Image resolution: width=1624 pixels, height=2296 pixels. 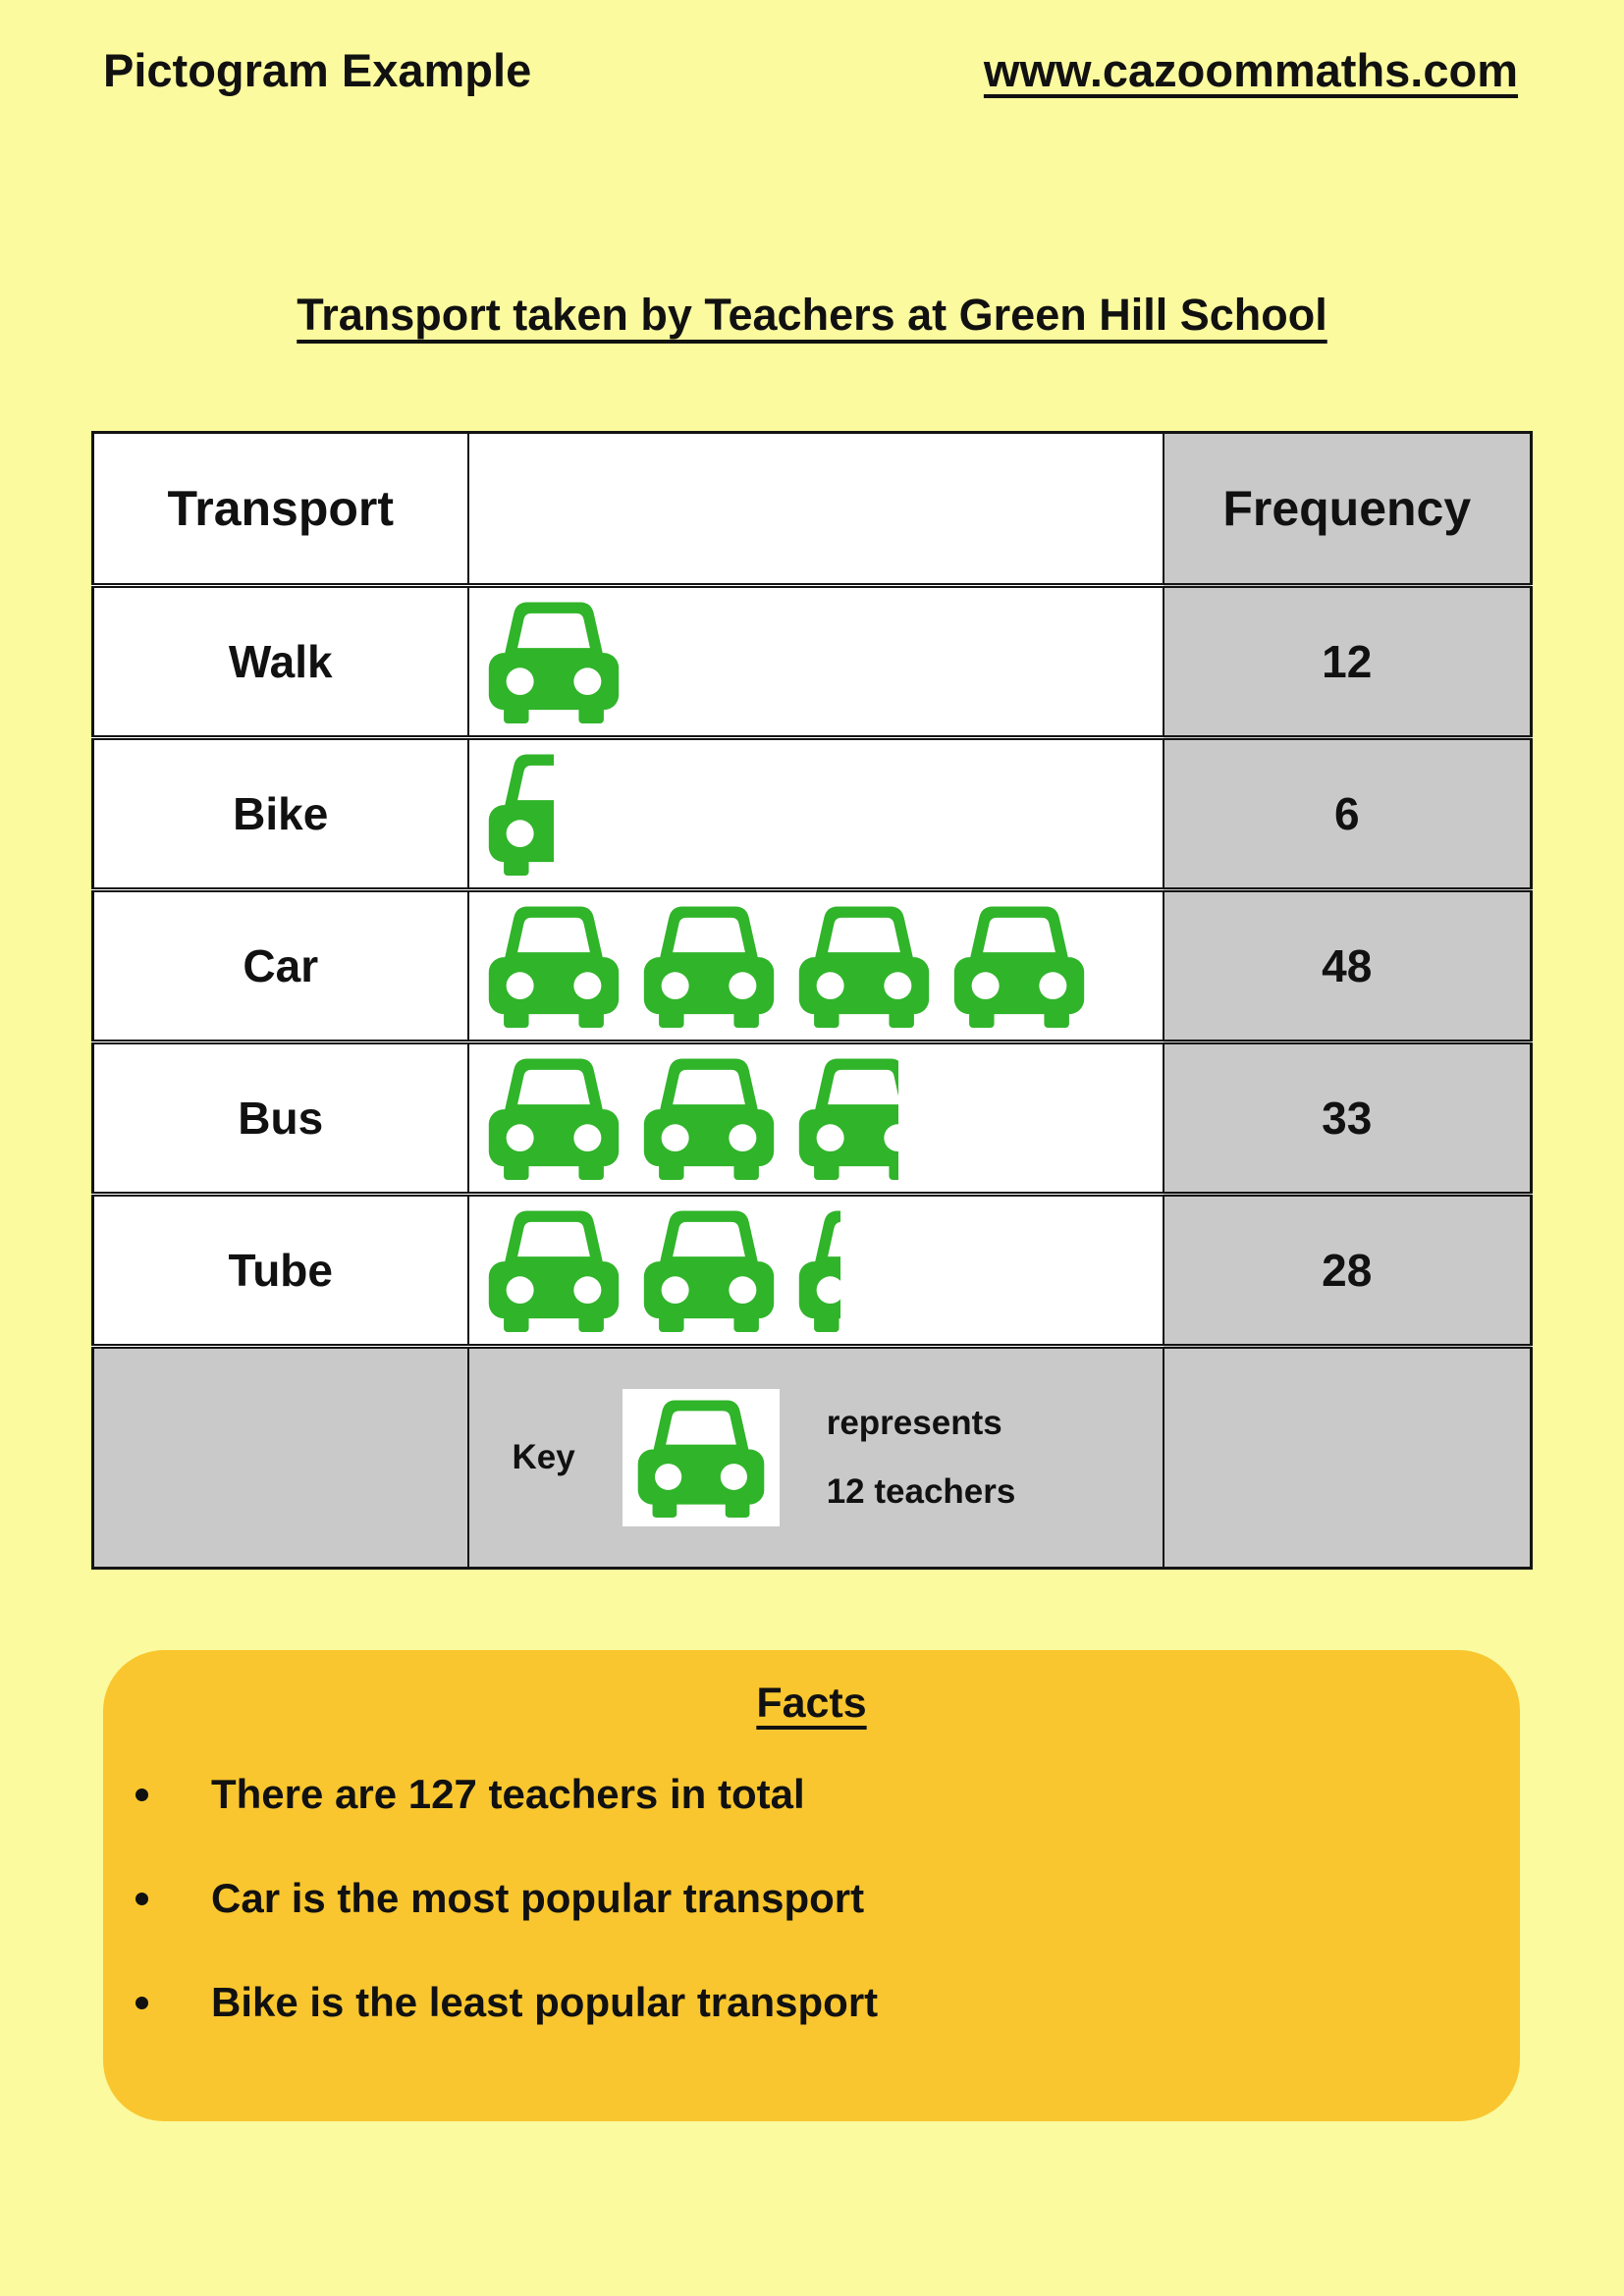 What do you see at coordinates (1347, 965) in the screenshot?
I see `frequency-value: 48` at bounding box center [1347, 965].